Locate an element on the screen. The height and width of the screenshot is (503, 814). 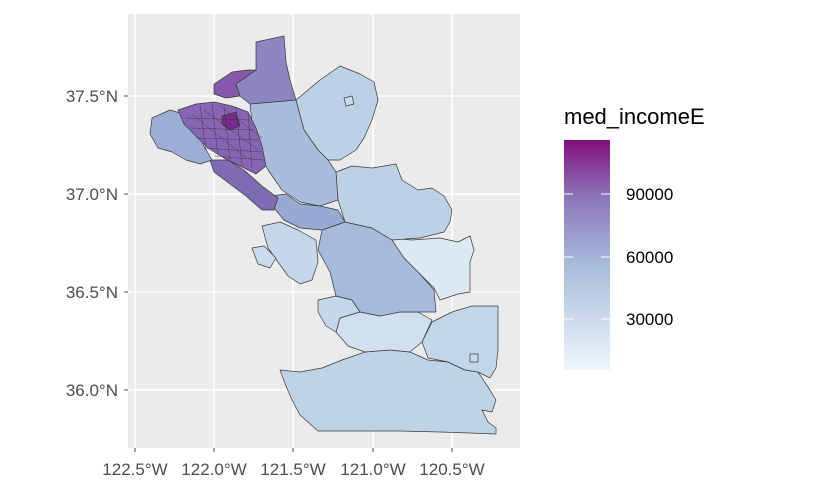
legend: med_incomeE 90000 60000 30000 is located at coordinates (634, 237).